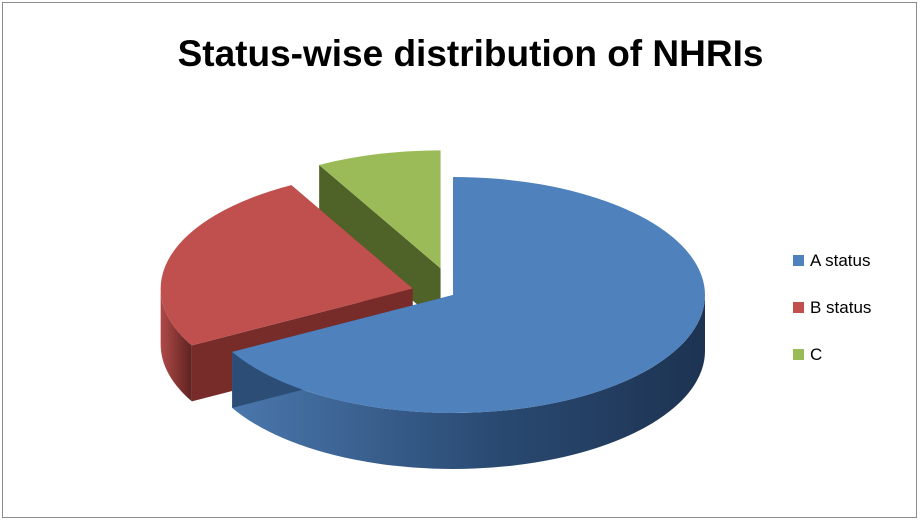 The width and height of the screenshot is (921, 522). What do you see at coordinates (840, 260) in the screenshot?
I see `legend-label-a: A status` at bounding box center [840, 260].